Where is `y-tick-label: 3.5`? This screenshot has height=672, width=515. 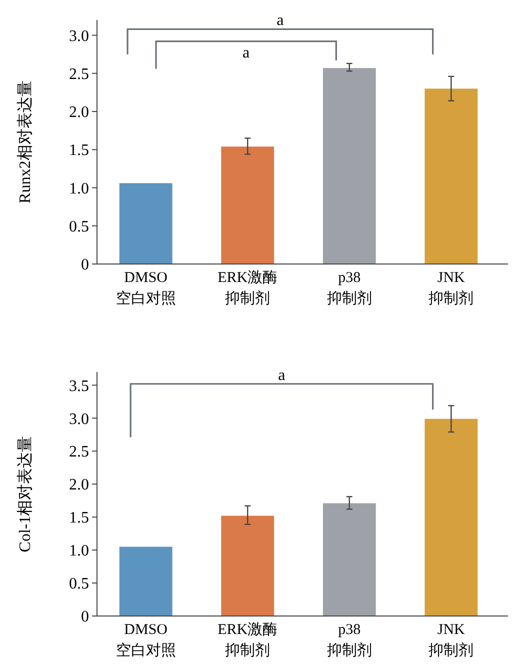 y-tick-label: 3.5 is located at coordinates (79, 386).